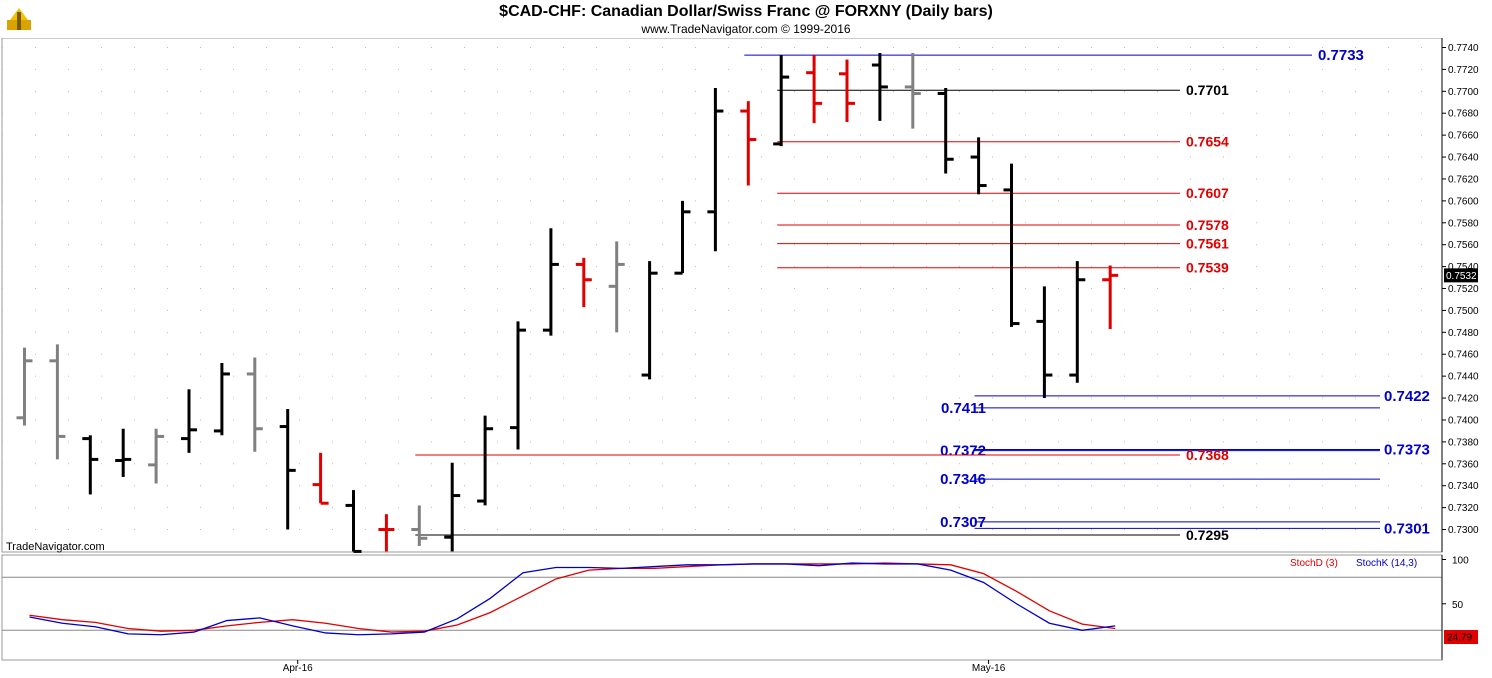 This screenshot has width=1492, height=678. Describe the element at coordinates (1463, 399) in the screenshot. I see `price-tick-label: 0.7420` at that location.